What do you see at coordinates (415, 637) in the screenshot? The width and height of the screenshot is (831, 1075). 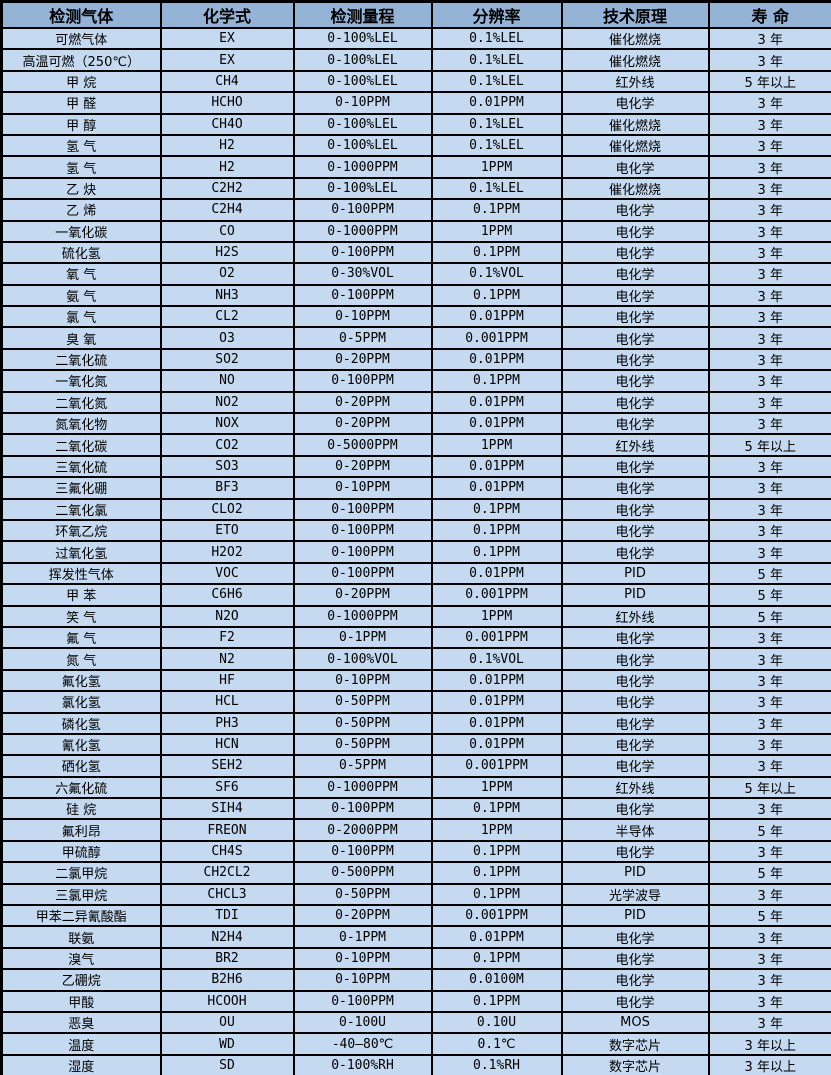 I see `table-row: 氟 气 F2 0-1PPM 0.001PPM 电化学 3 年` at bounding box center [415, 637].